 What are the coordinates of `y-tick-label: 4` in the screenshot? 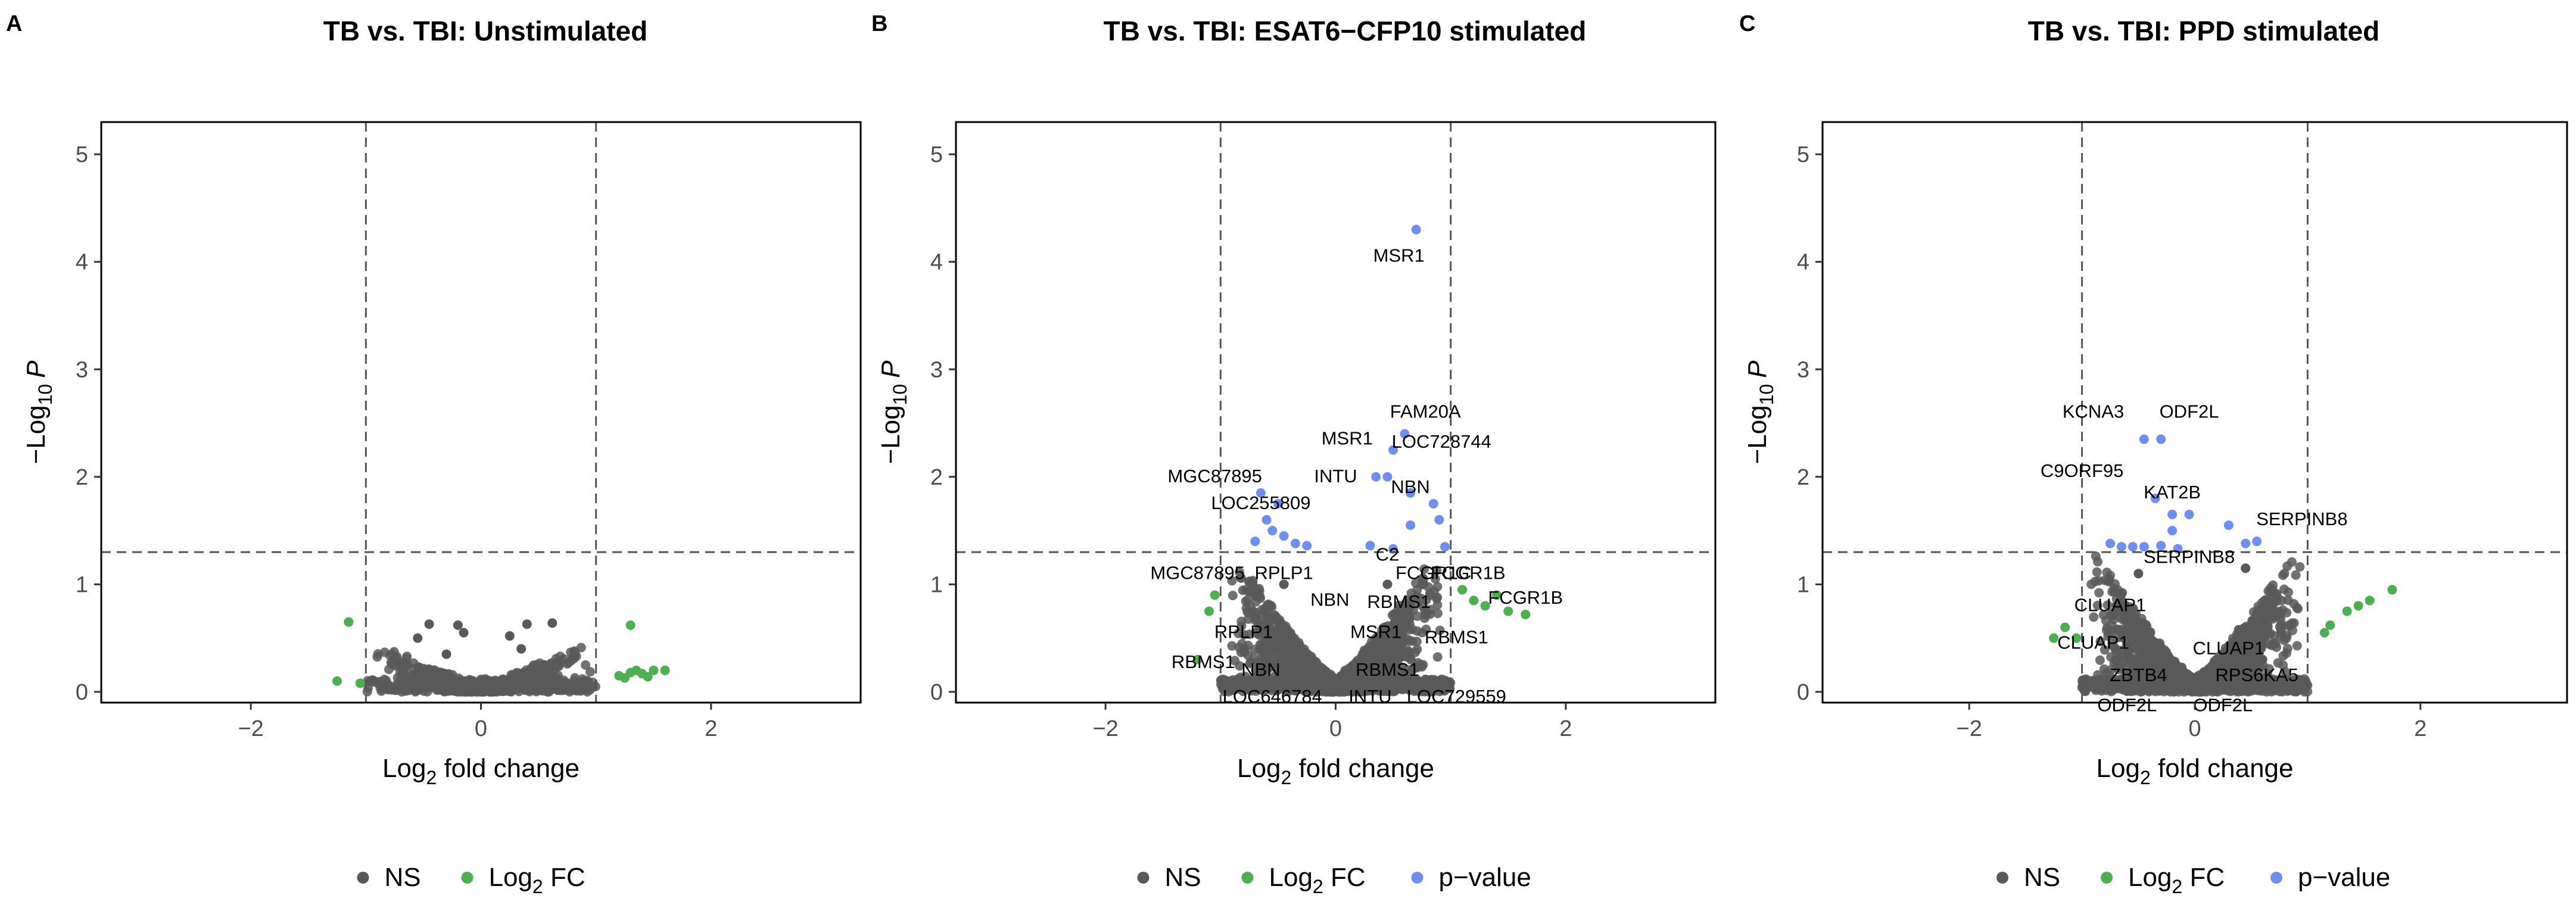 It's located at (82, 262).